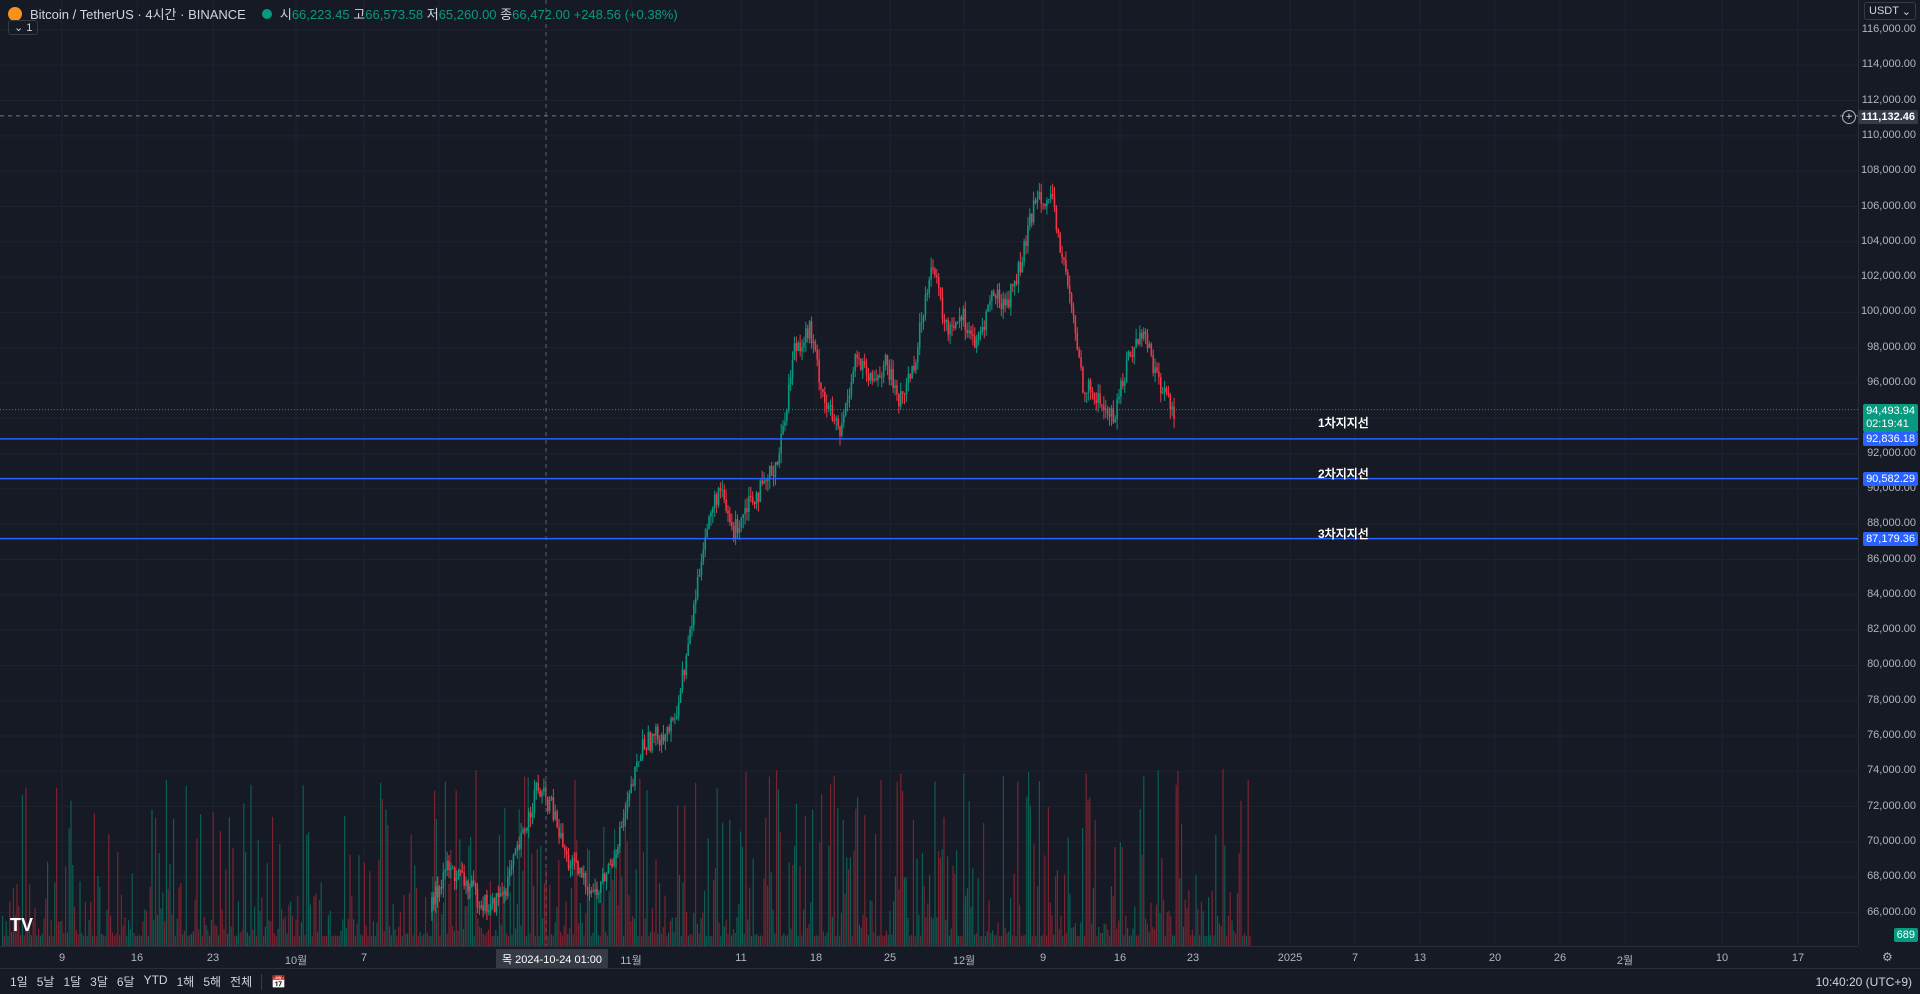 The height and width of the screenshot is (994, 1920). What do you see at coordinates (1887, 957) in the screenshot?
I see `settings-icon: ⚙` at bounding box center [1887, 957].